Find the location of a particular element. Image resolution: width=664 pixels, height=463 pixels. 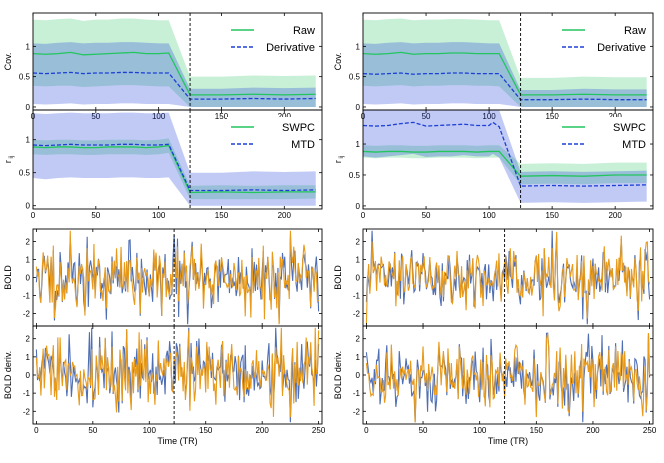

panel-rij-left: 0 0.5 1 0 50 100 150 200 r ij SWPC MTD is located at coordinates (163, 164).